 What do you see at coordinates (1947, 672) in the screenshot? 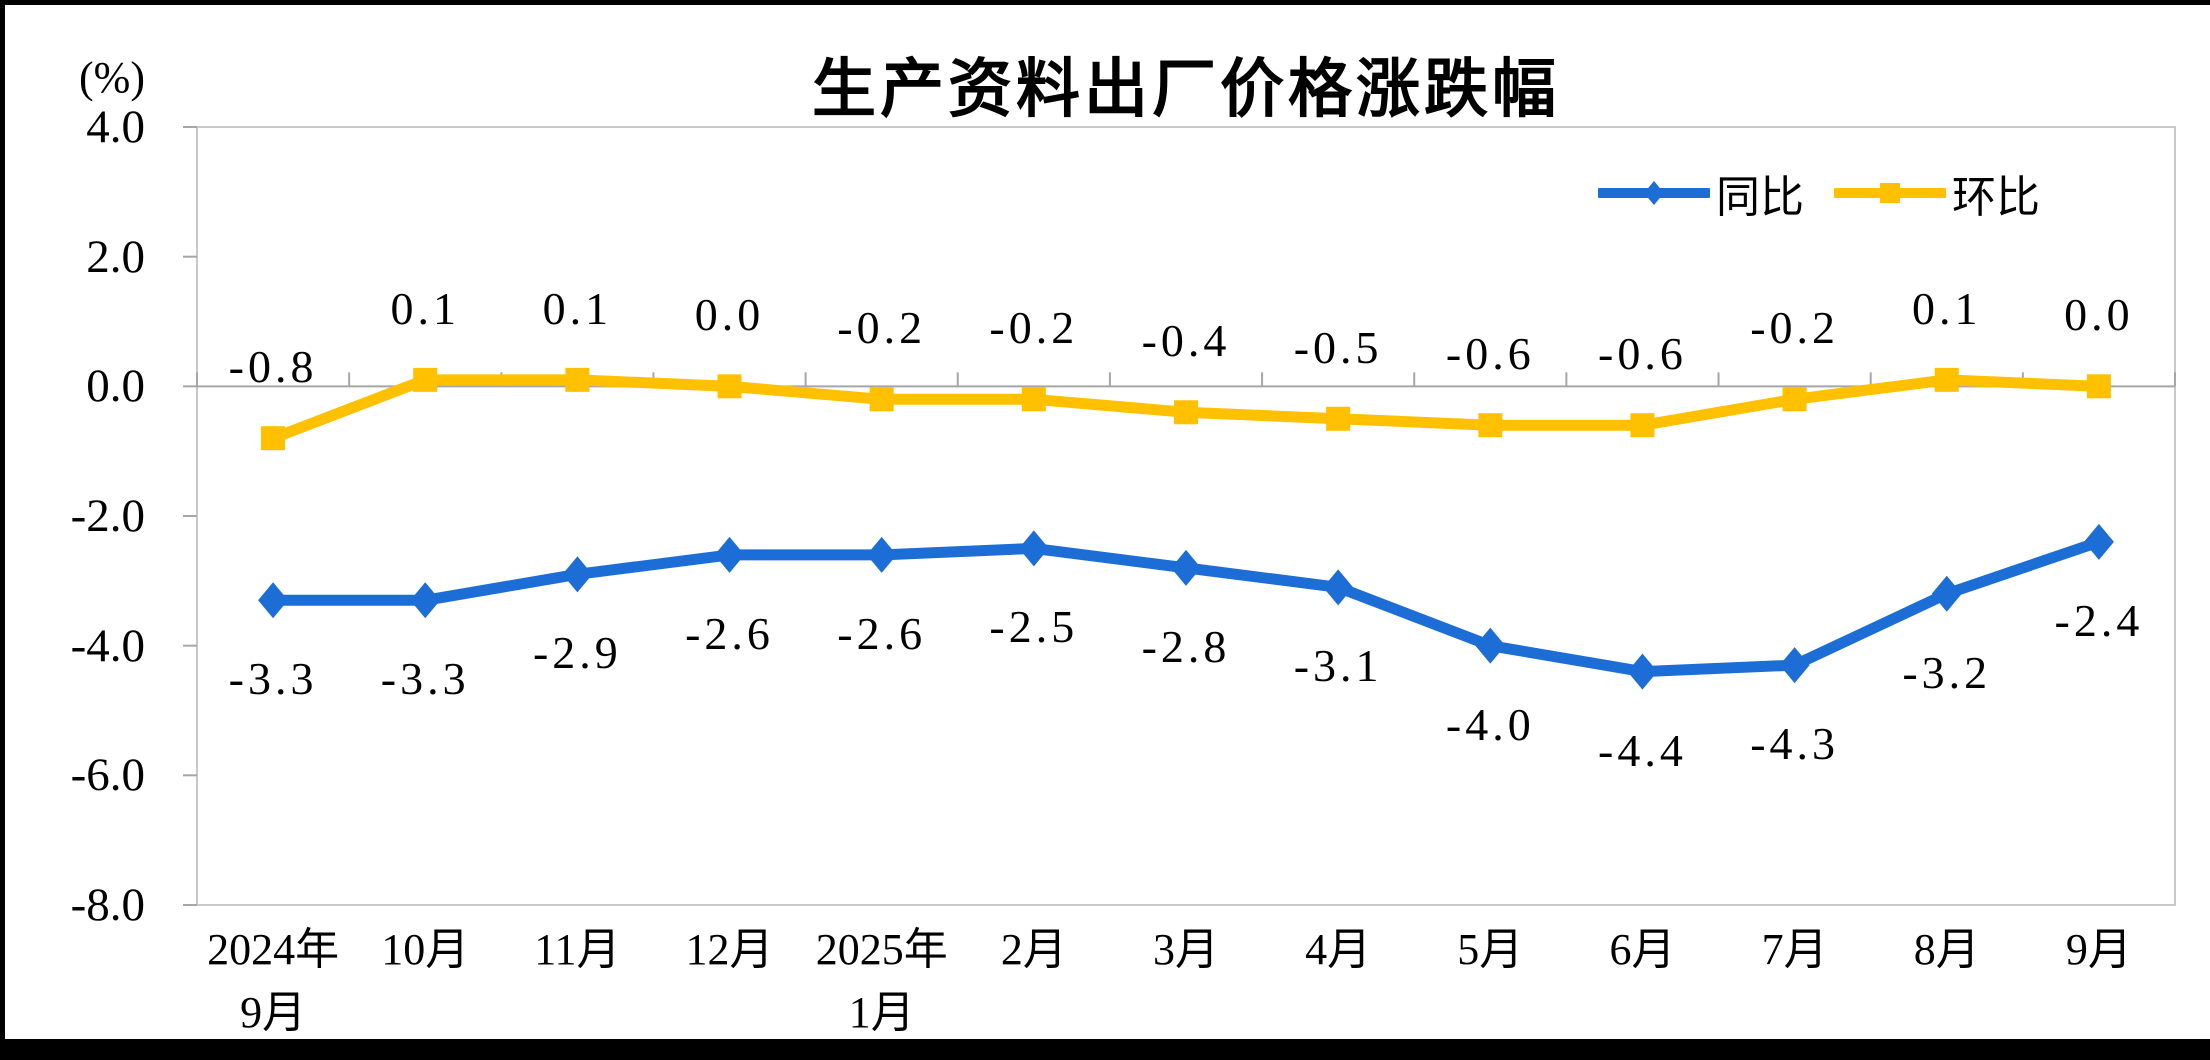
I see `data-label-yoy: -3.2` at bounding box center [1947, 672].